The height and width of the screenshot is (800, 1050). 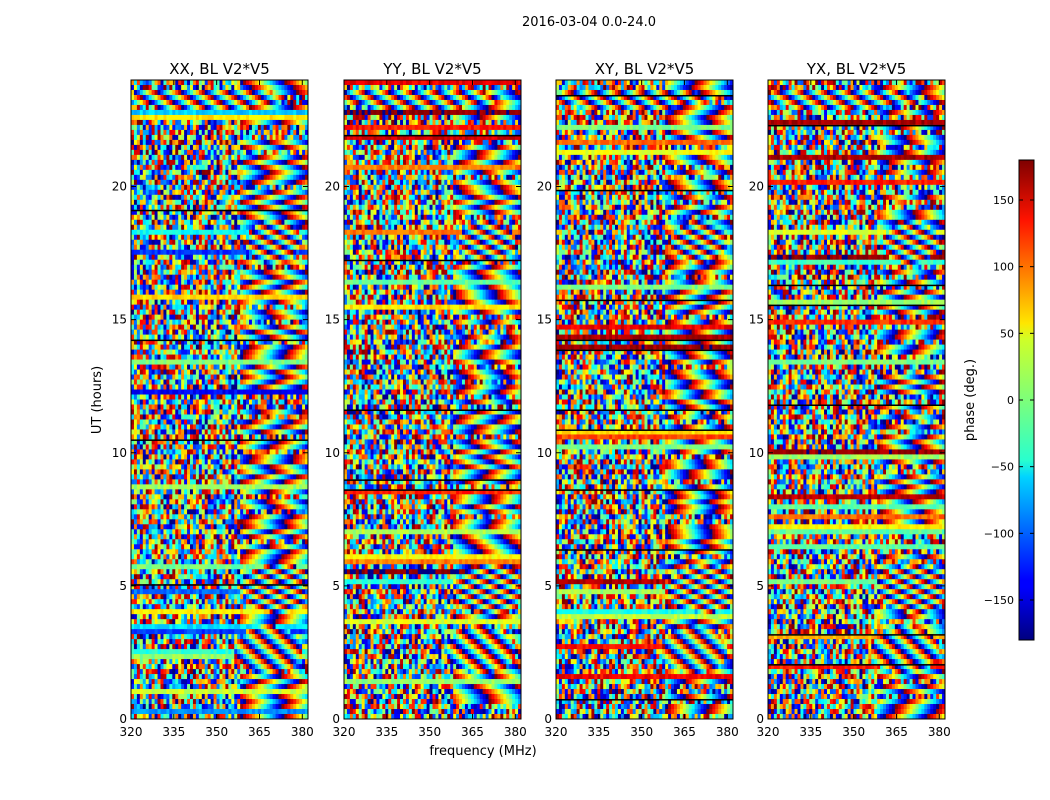 What do you see at coordinates (1007, 333) in the screenshot?
I see `colorbar-tick-label: 50` at bounding box center [1007, 333].